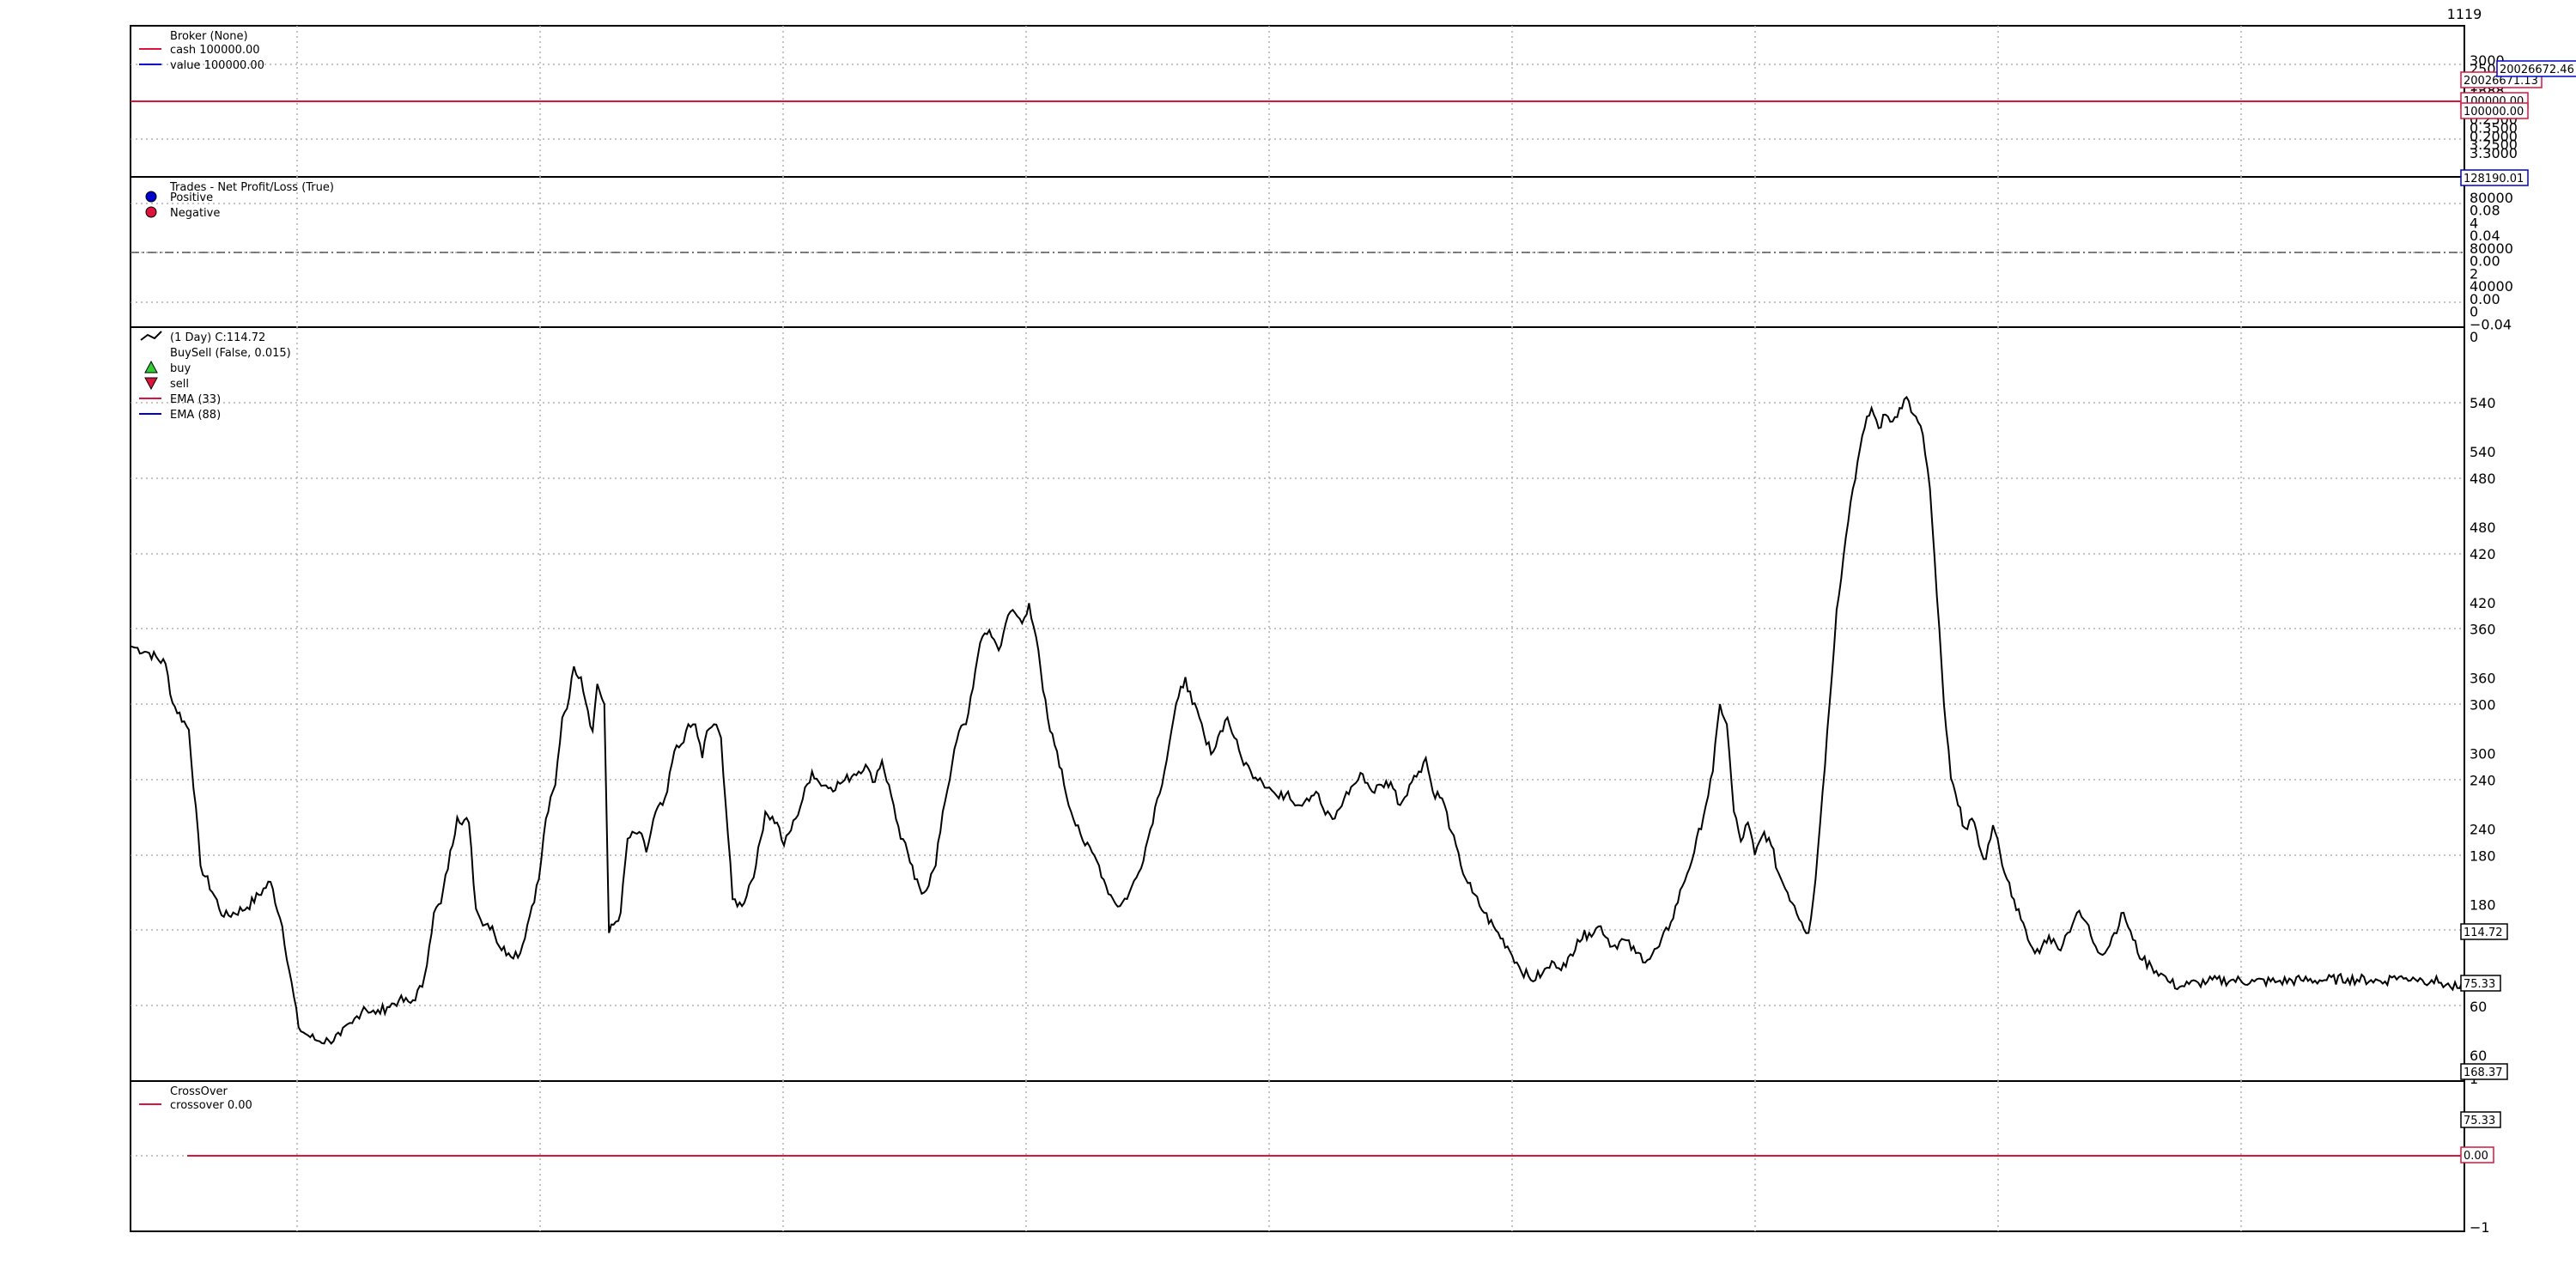 The width and height of the screenshot is (2576, 1288). What do you see at coordinates (196, 415) in the screenshot?
I see `legend-label: EMA (88)` at bounding box center [196, 415].